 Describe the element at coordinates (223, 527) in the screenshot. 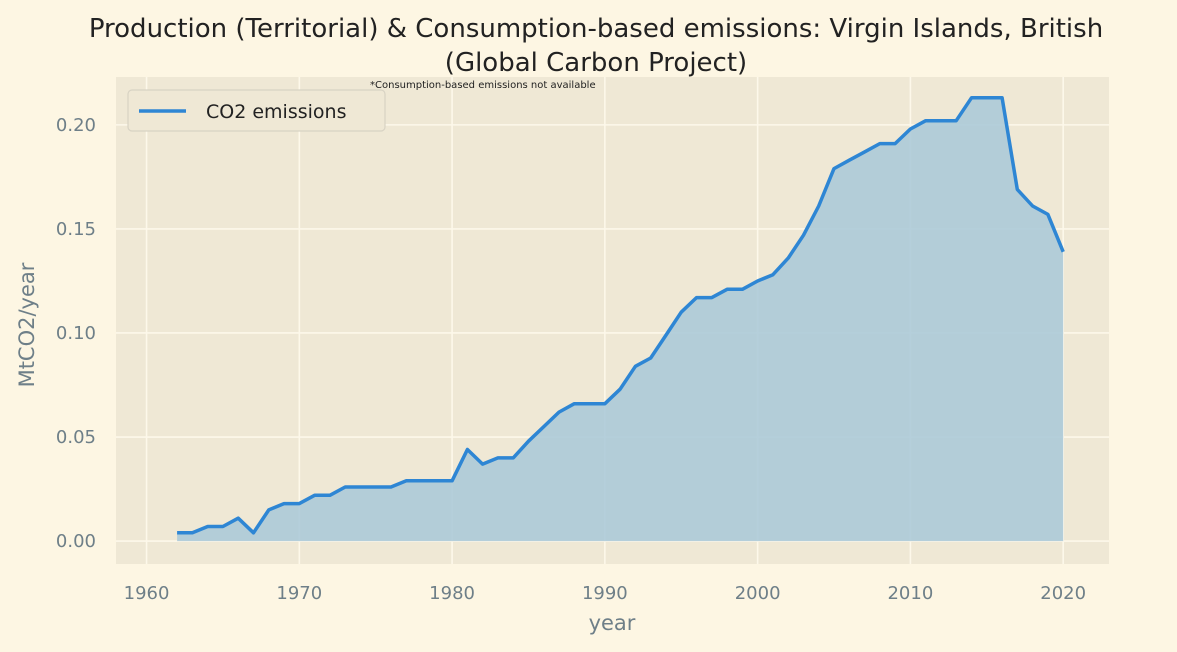

I see `data-point-1965` at that location.